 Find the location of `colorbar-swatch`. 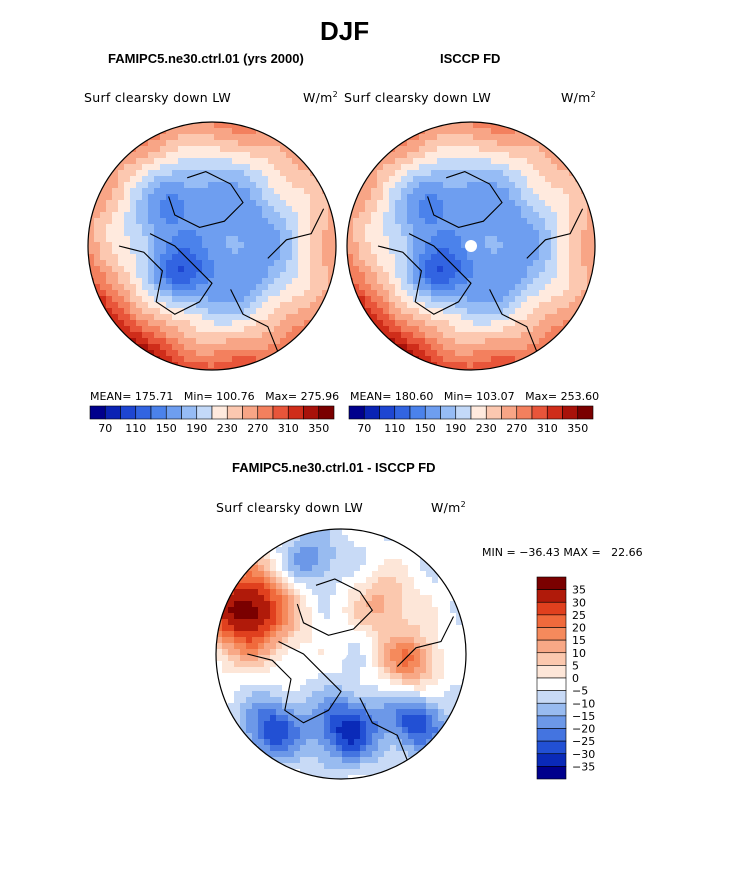

colorbar-swatch is located at coordinates (551, 709).